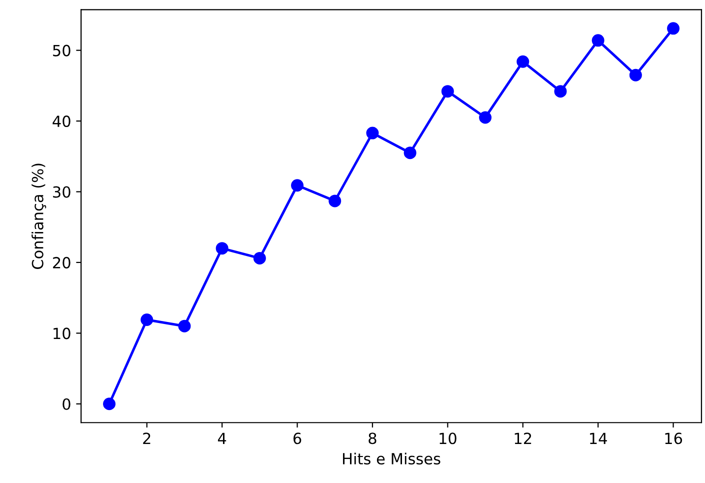 The height and width of the screenshot is (483, 705). I want to click on y-tick-label: 20, so click(61, 262).